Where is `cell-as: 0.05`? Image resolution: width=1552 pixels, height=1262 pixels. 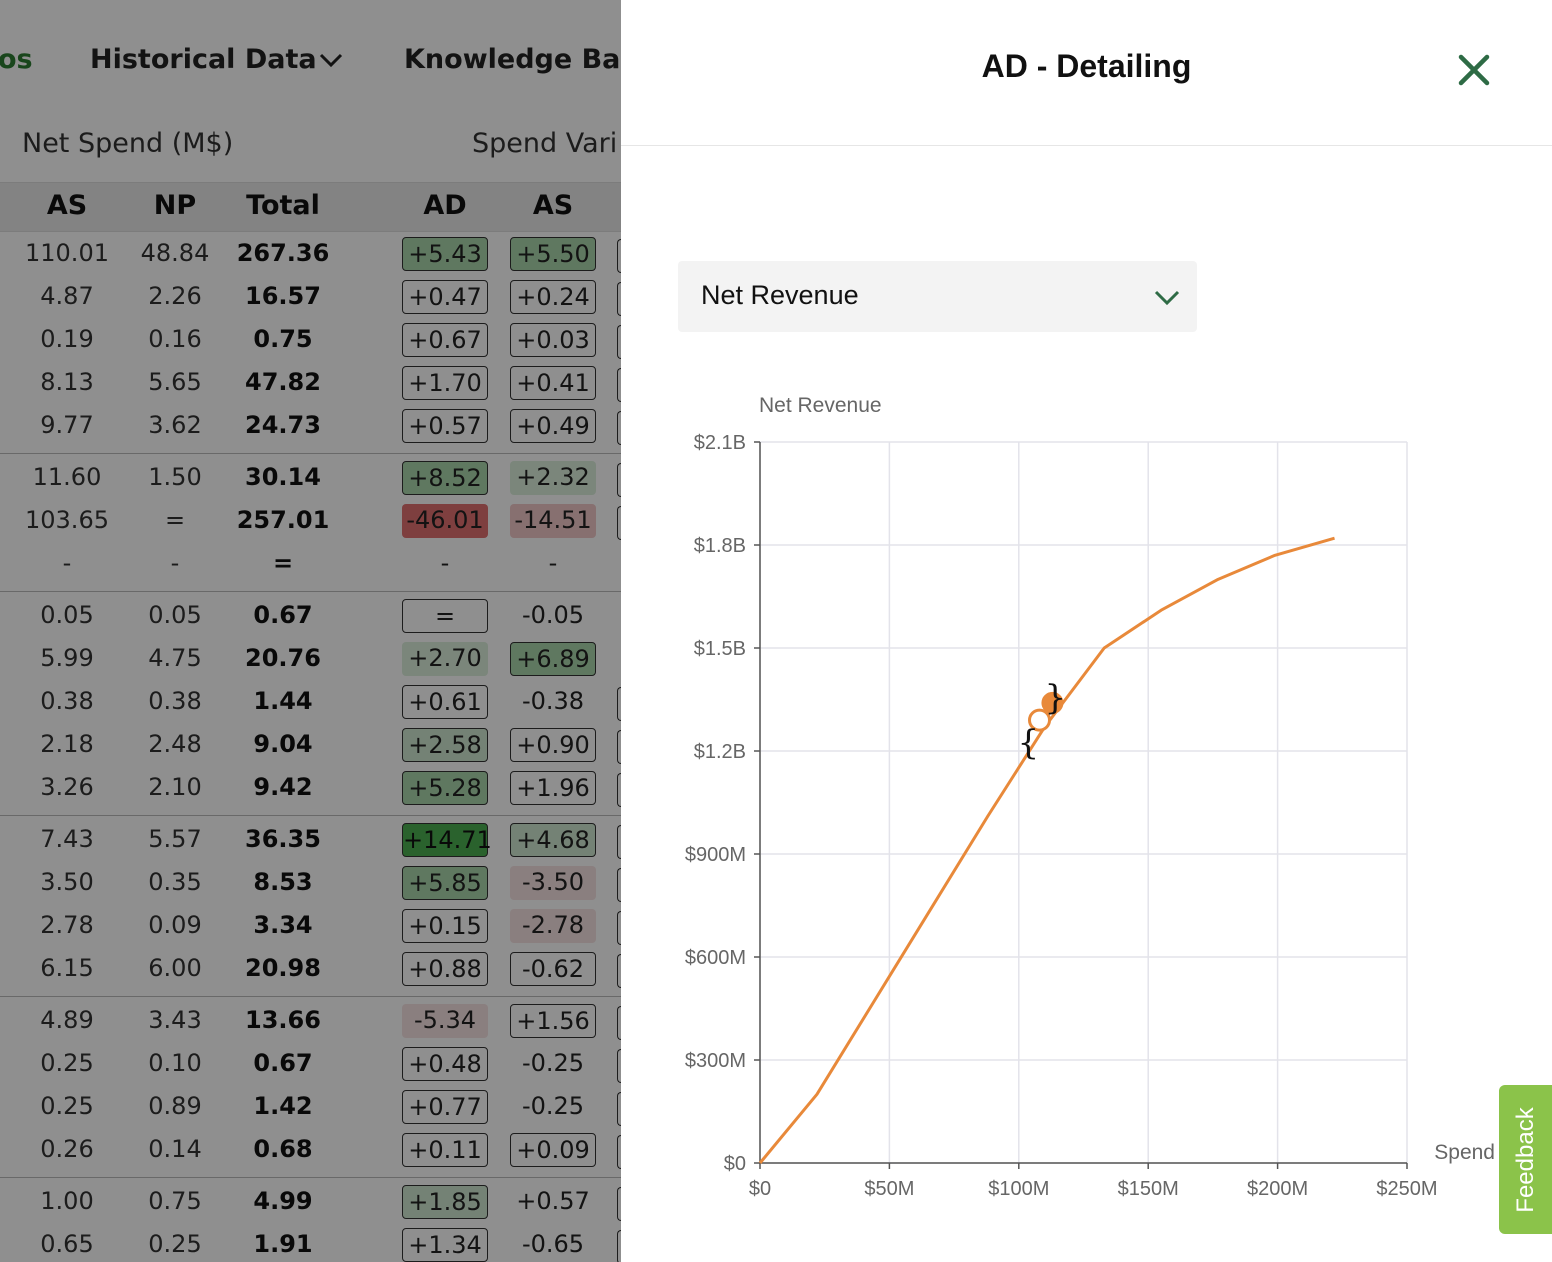 cell-as: 0.05 is located at coordinates (67, 615).